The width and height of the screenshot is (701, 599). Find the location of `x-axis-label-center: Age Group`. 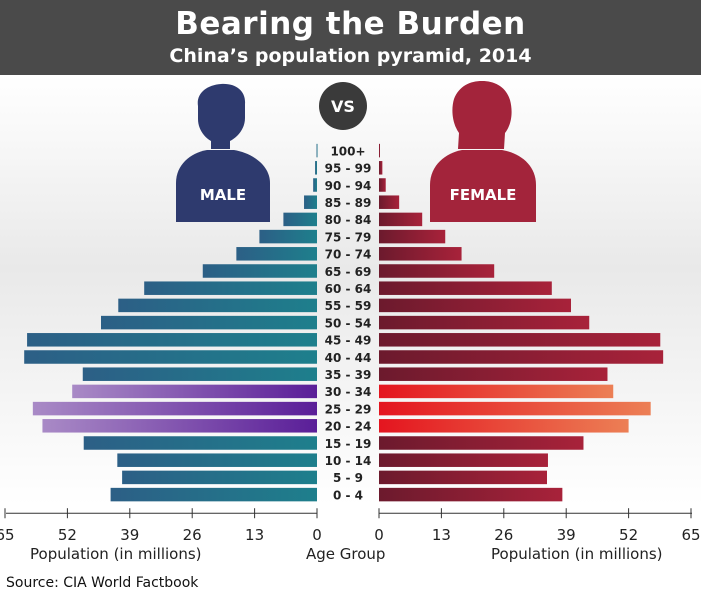

x-axis-label-center: Age Group is located at coordinates (346, 554).